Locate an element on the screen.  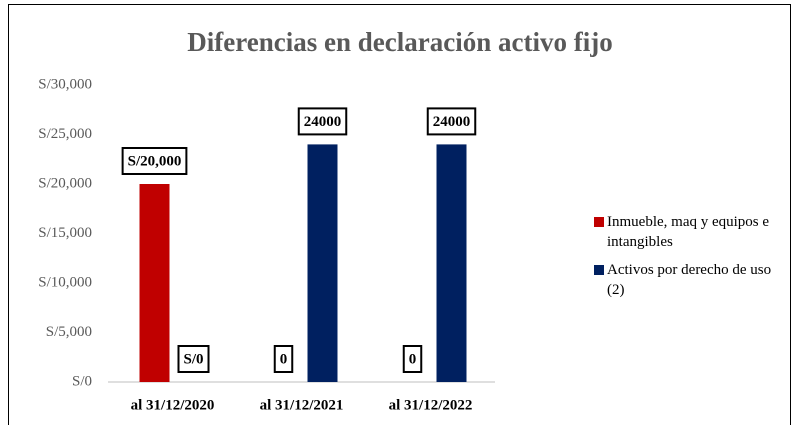
y-tick-label: S/25,000 is located at coordinates (65, 134).